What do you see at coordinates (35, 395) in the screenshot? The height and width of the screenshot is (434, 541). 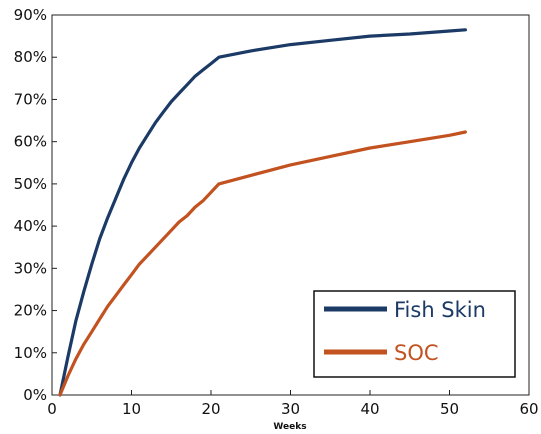 I see `y-tick-label: 0%` at bounding box center [35, 395].